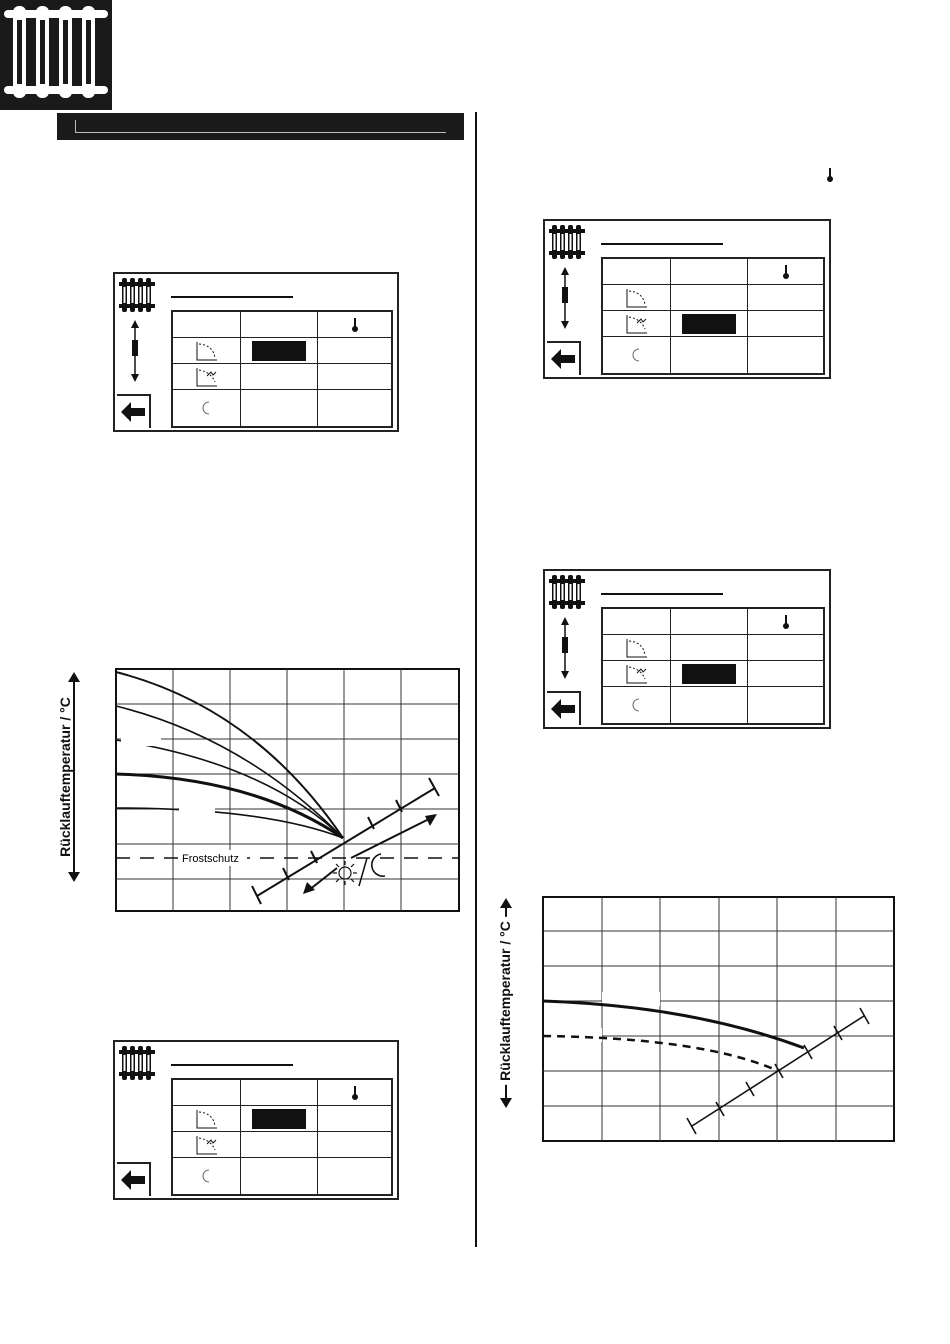 The image size is (950, 1344). I want to click on frost-protection-label: Frostschutz, so click(210, 859).